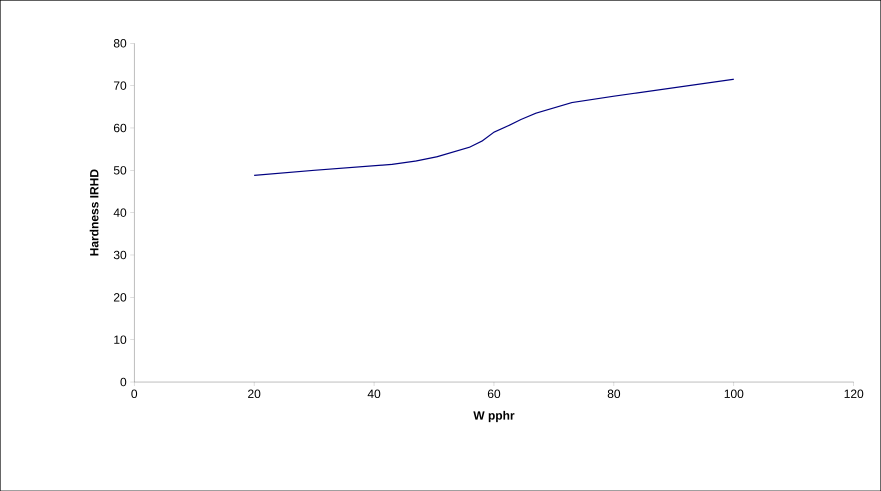 Image resolution: width=881 pixels, height=491 pixels. I want to click on y-tick-label: 20, so click(120, 297).